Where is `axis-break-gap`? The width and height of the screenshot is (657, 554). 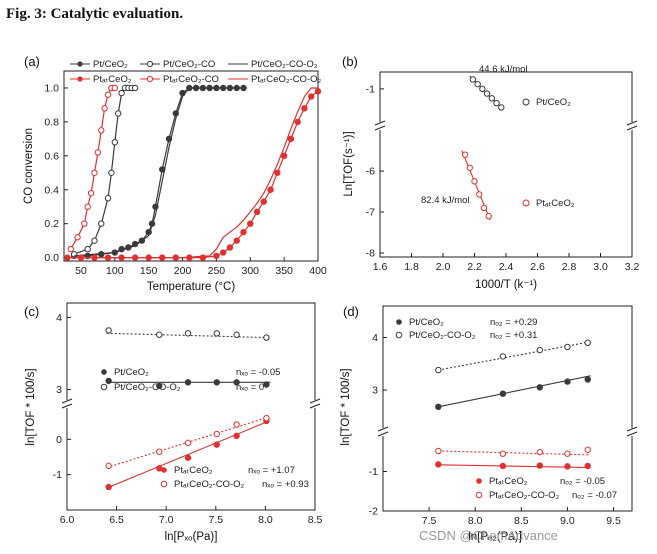
axis-break-gap is located at coordinates (315, 404).